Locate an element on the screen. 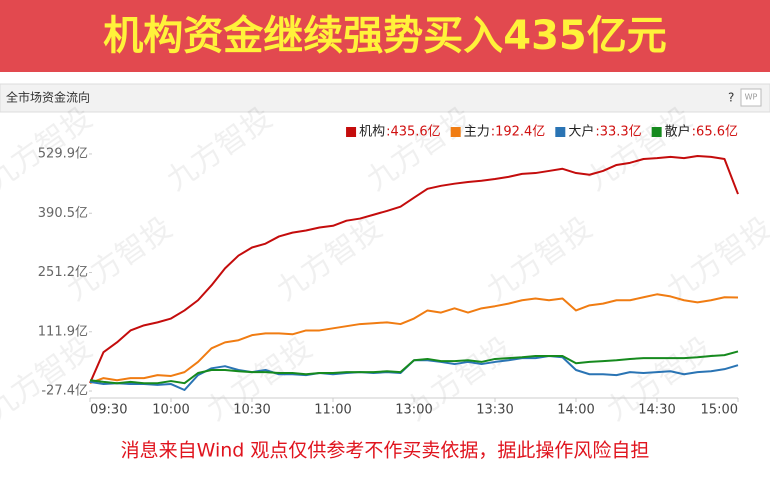  x-tick-label: 14:30 is located at coordinates (656, 410).